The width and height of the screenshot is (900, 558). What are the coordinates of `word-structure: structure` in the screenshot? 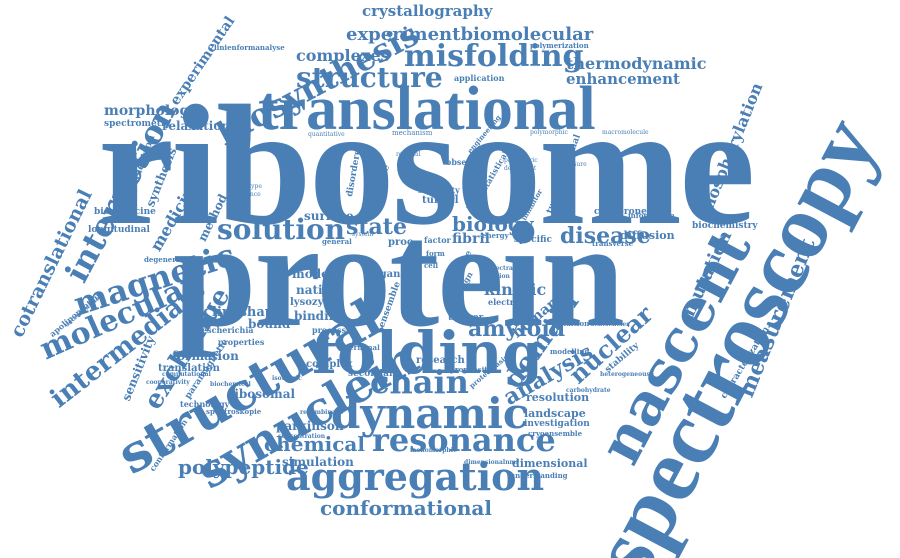 It's located at (369, 77).